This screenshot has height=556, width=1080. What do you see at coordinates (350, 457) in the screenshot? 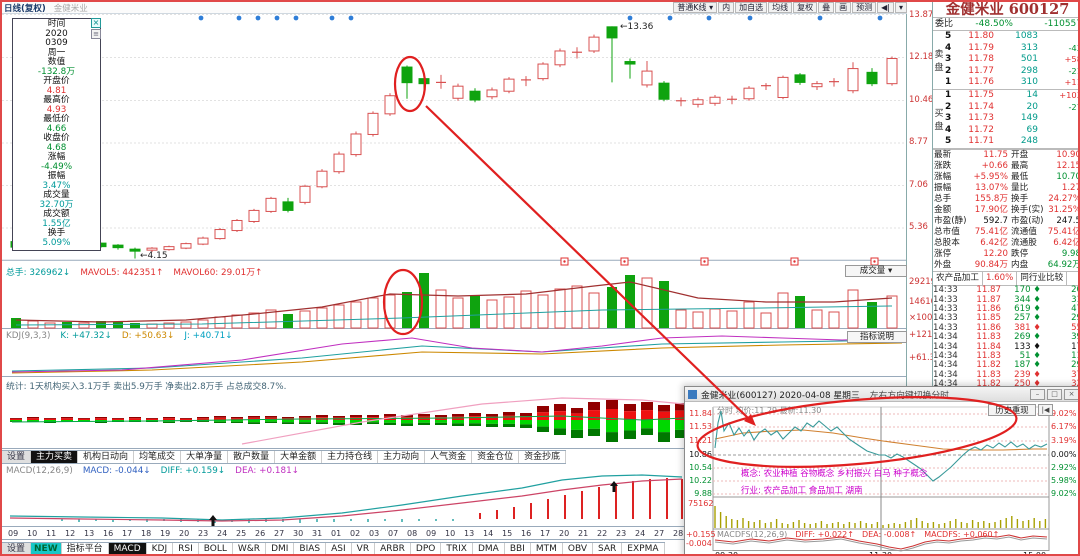
I see `tab-主力持仓线: 主力持仓线` at bounding box center [350, 457].